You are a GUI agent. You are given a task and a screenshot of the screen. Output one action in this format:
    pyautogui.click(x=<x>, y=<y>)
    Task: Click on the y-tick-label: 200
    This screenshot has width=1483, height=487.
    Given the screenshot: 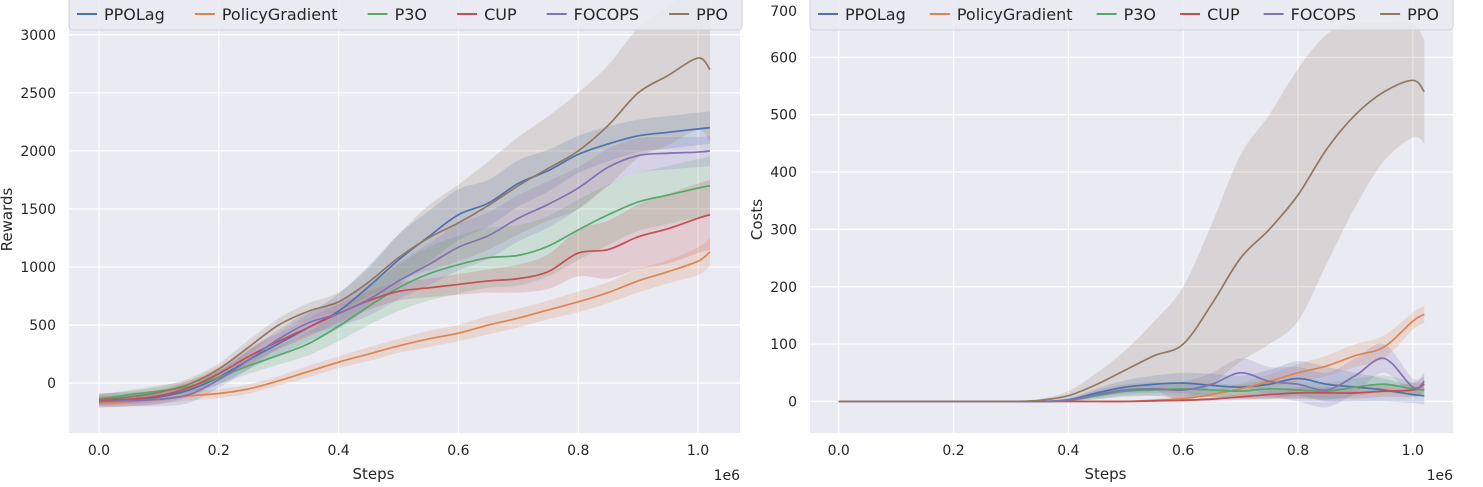 What is the action you would take?
    pyautogui.click(x=783, y=288)
    